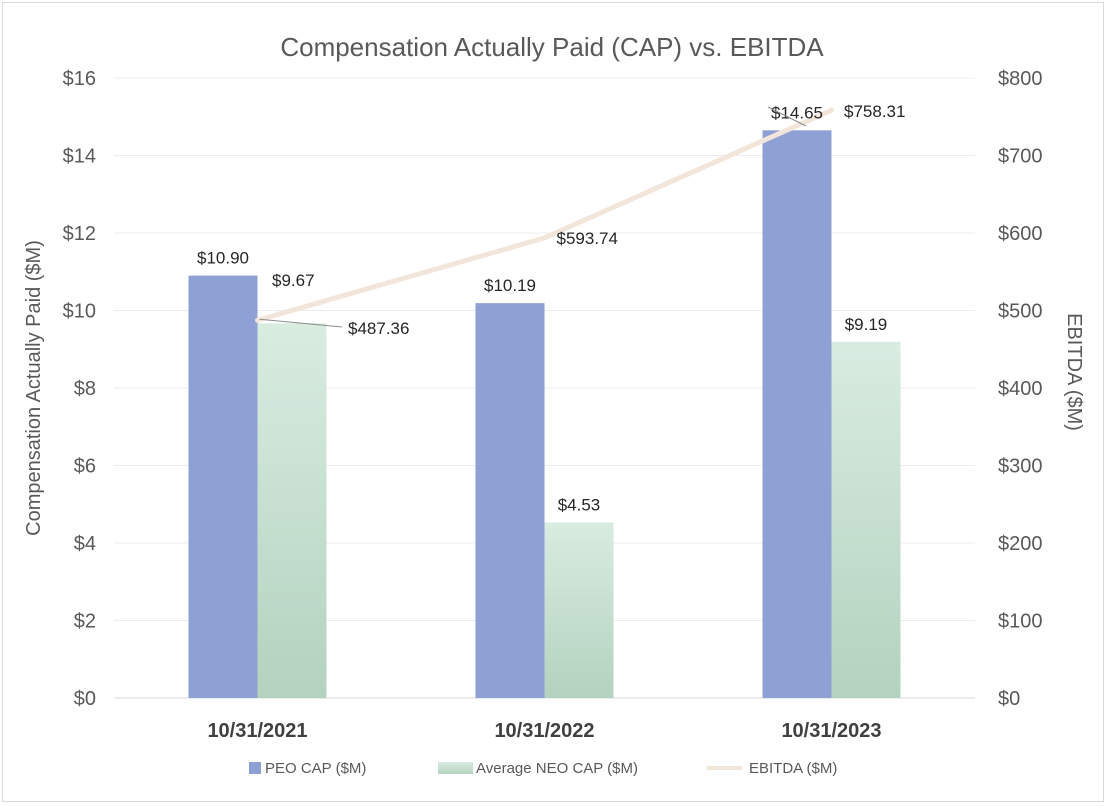  What do you see at coordinates (85, 467) in the screenshot?
I see `y-tick-label: $6` at bounding box center [85, 467].